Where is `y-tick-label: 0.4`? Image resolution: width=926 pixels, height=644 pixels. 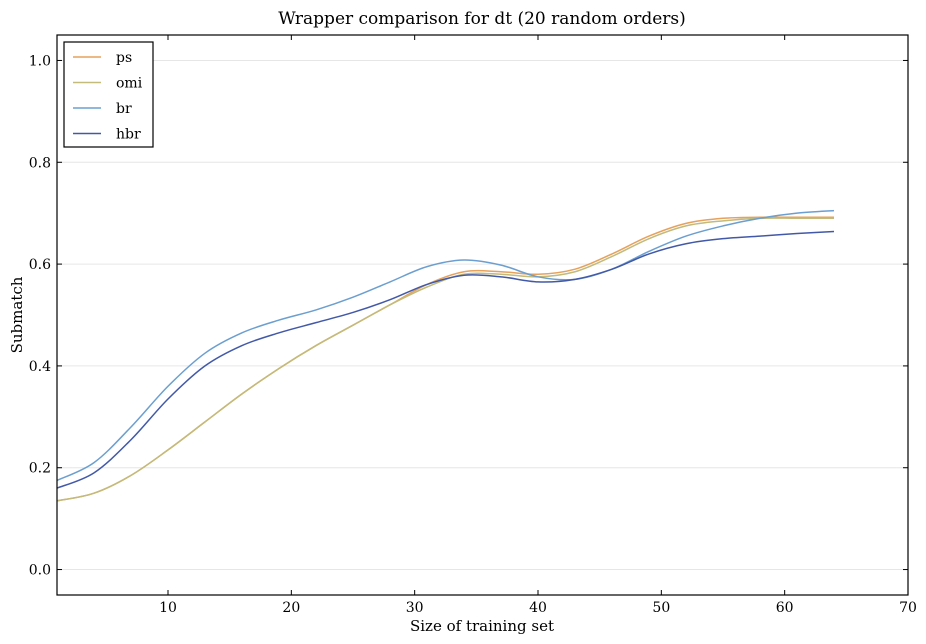 y-tick-label: 0.4 is located at coordinates (40, 367).